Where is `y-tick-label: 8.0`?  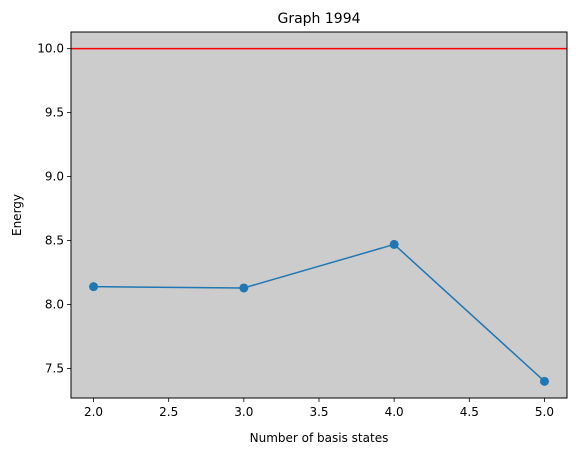
y-tick-label: 8.0 is located at coordinates (54, 305).